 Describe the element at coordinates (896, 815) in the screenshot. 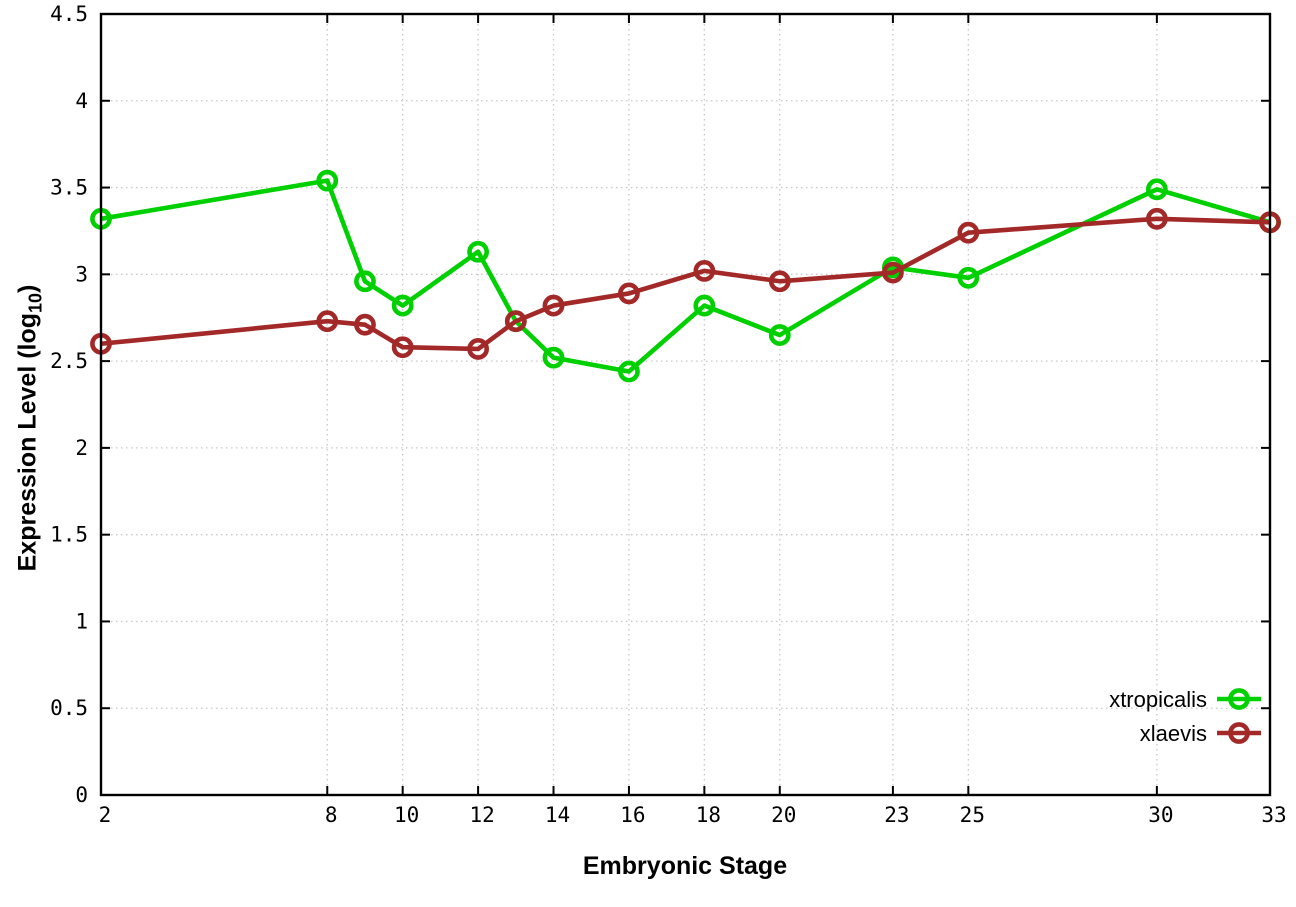

I see `x-tick-label: 23` at that location.